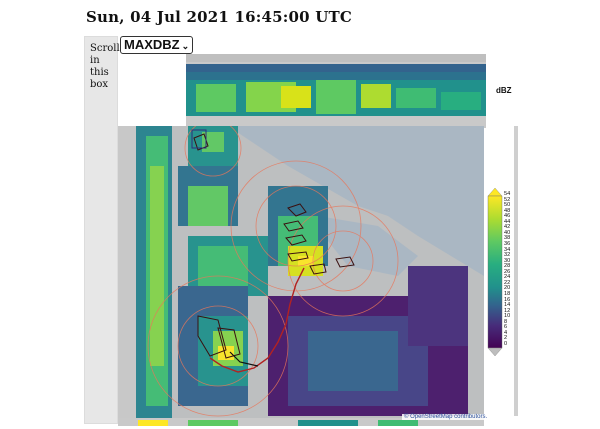 The height and width of the screenshot is (429, 600). Describe the element at coordinates (507, 310) in the screenshot. I see `colorbar-tick-label: 12` at that location.